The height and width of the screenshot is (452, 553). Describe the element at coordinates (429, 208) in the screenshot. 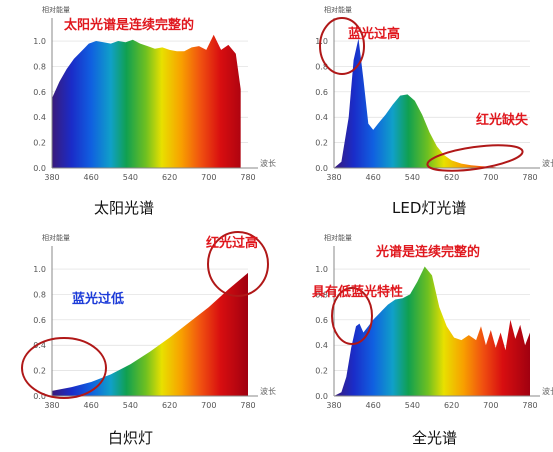

I see `chart-caption: LED灯光谱` at that location.